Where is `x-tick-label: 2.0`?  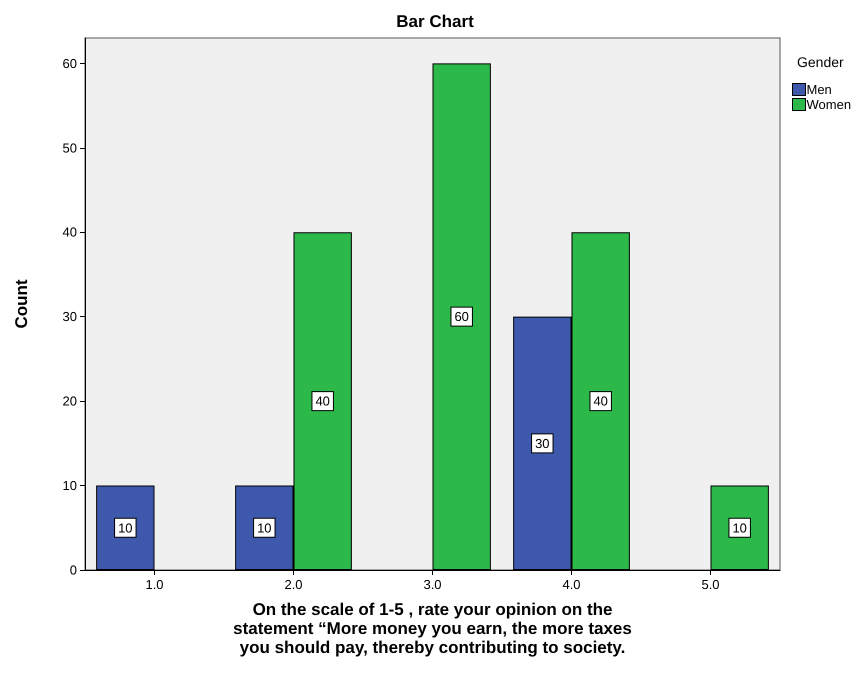 x-tick-label: 2.0 is located at coordinates (293, 584).